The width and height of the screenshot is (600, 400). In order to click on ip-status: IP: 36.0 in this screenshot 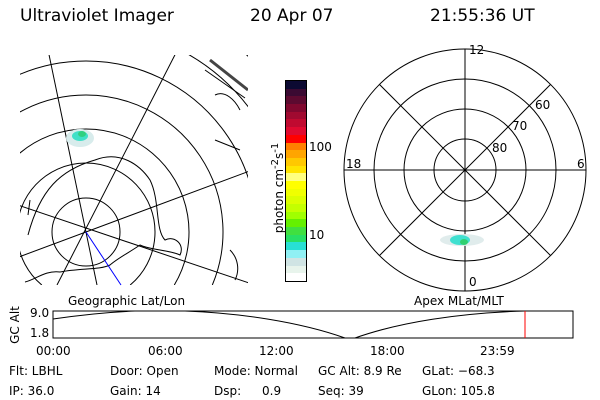, I will do `click(32, 391)`.